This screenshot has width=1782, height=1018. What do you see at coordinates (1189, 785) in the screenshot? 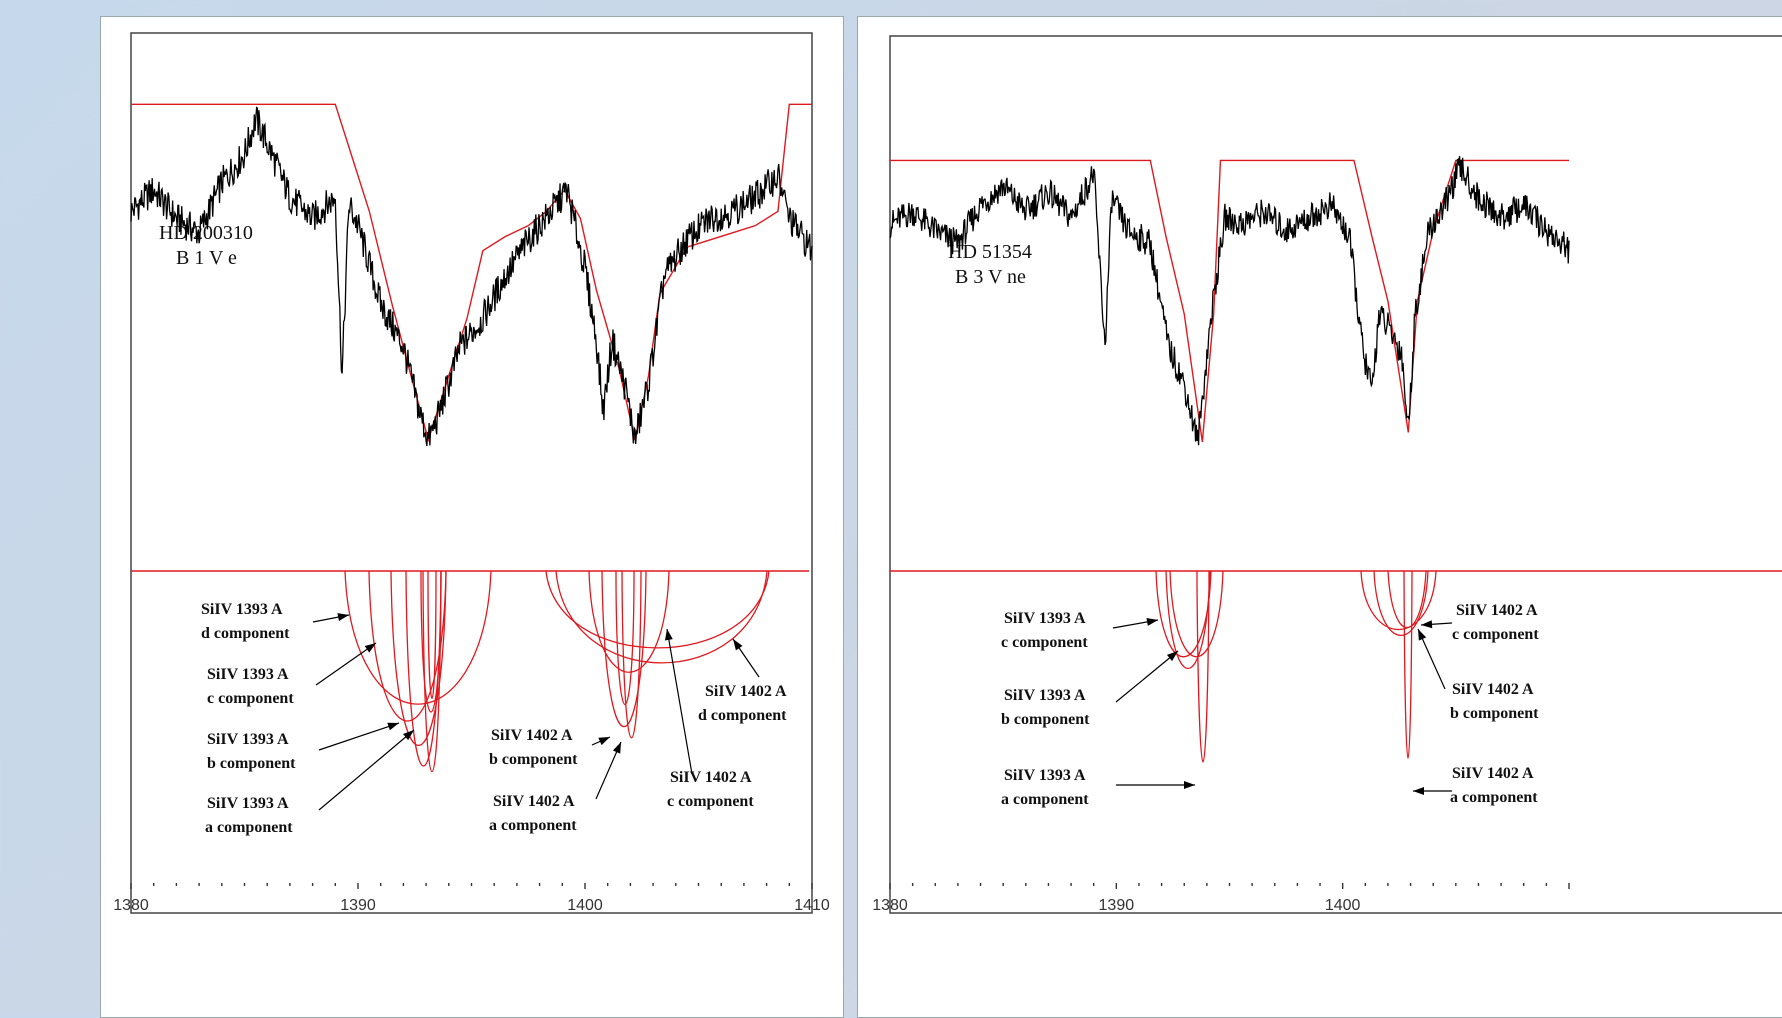
I see `arrow-r-1393-a-head` at bounding box center [1189, 785].